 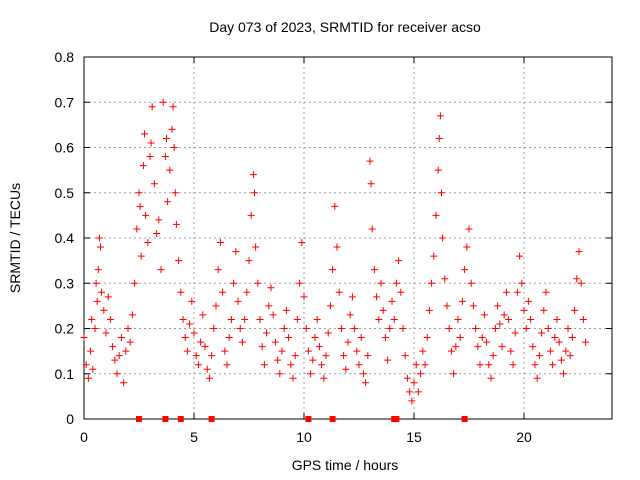 I want to click on x-tick-label: 15, so click(x=414, y=437).